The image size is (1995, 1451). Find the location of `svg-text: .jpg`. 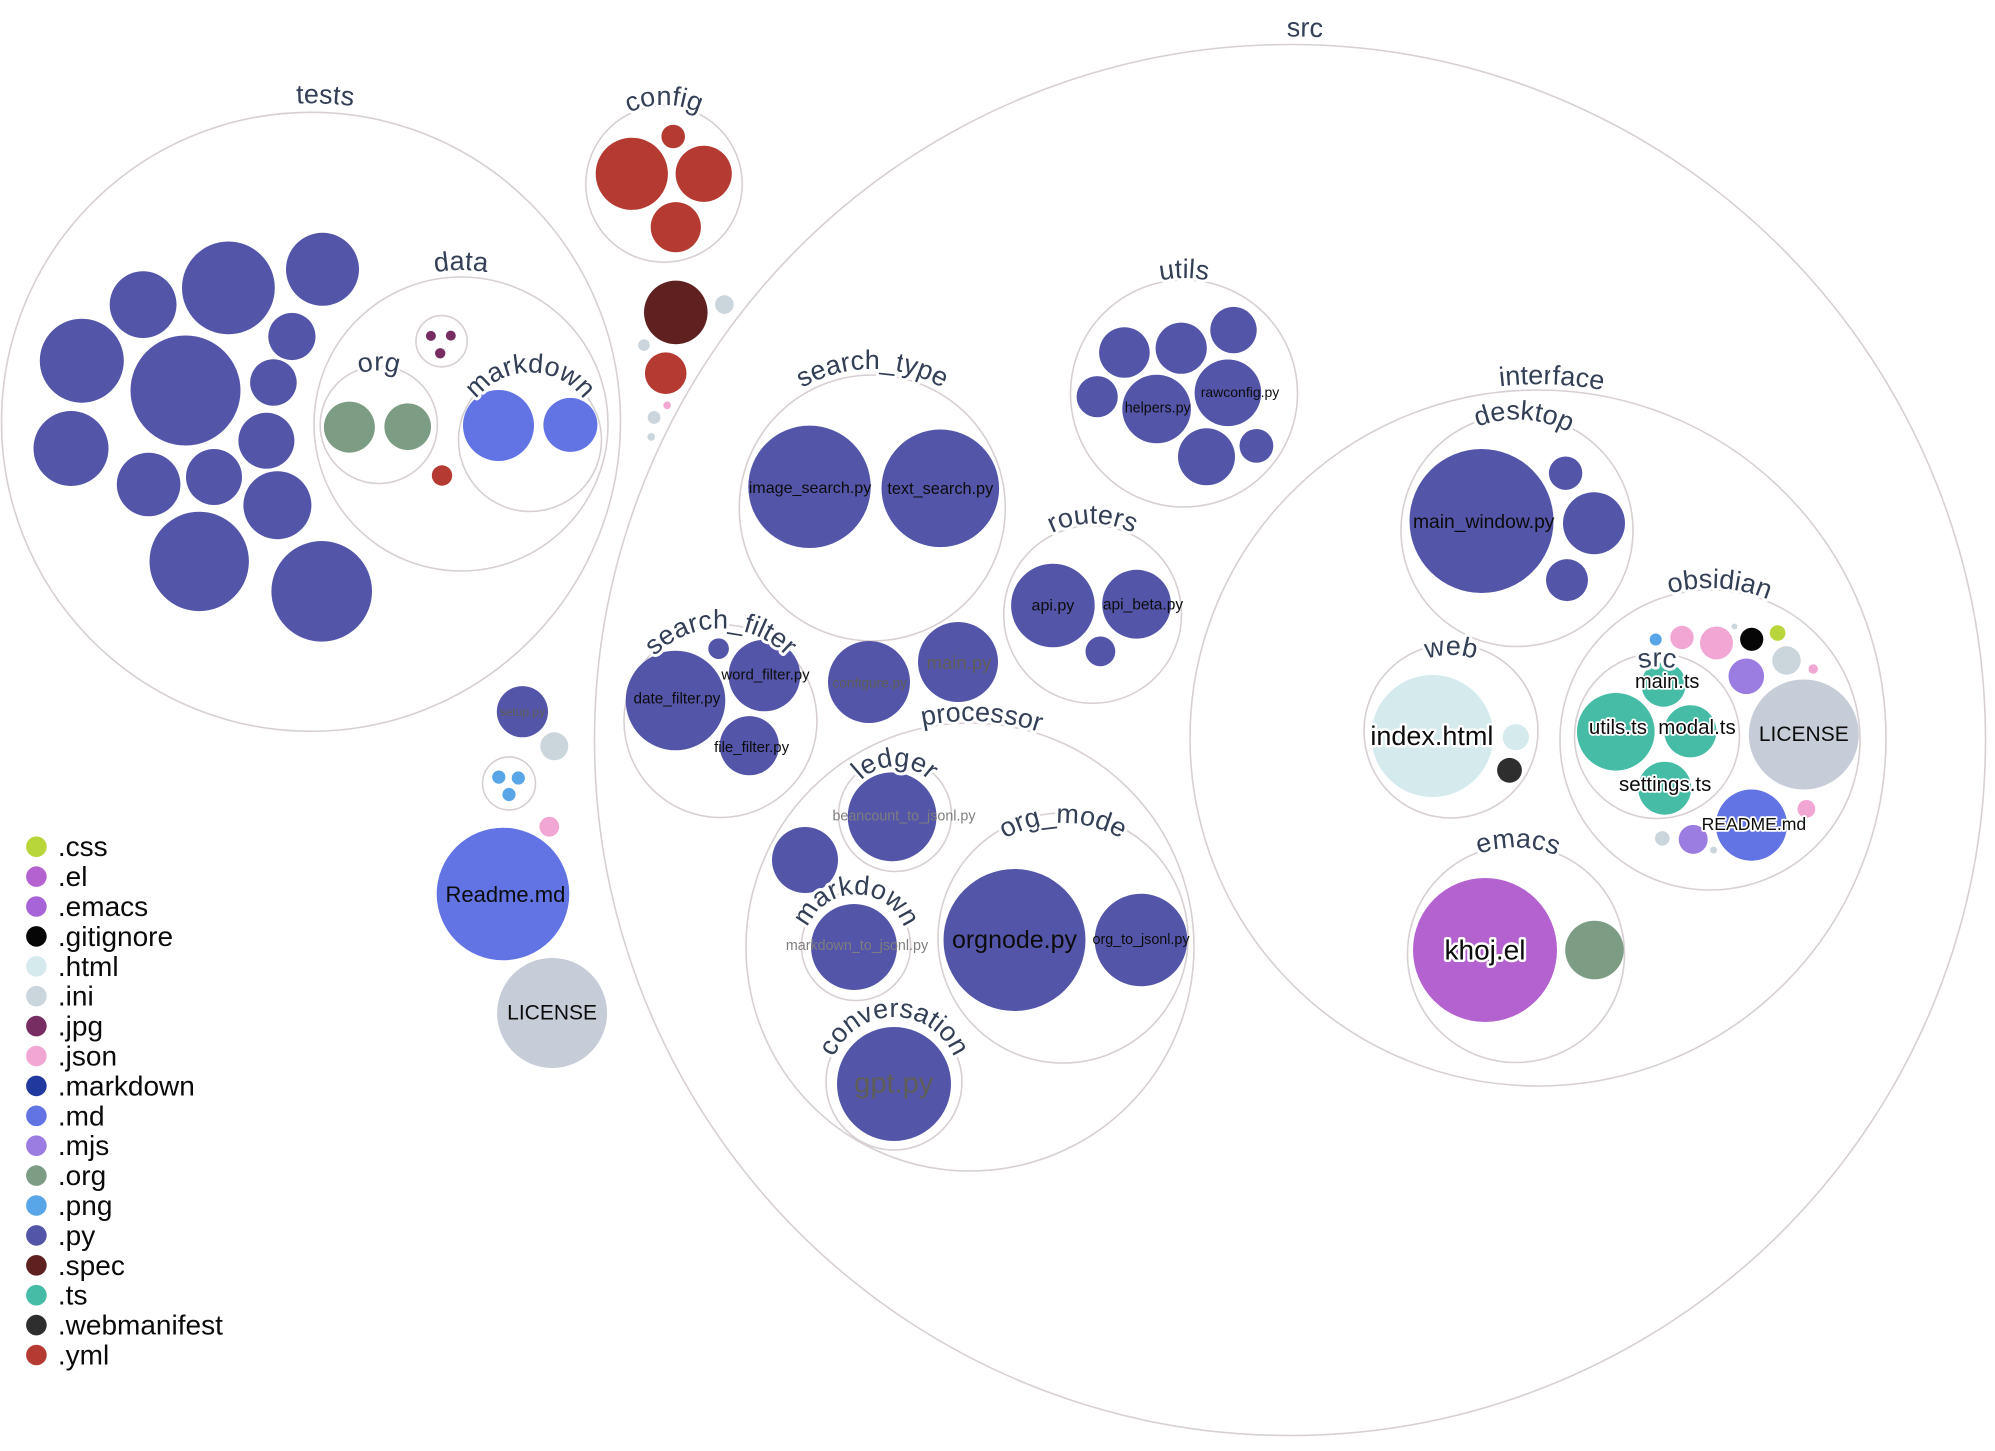

svg-text: .jpg is located at coordinates (80, 1026).